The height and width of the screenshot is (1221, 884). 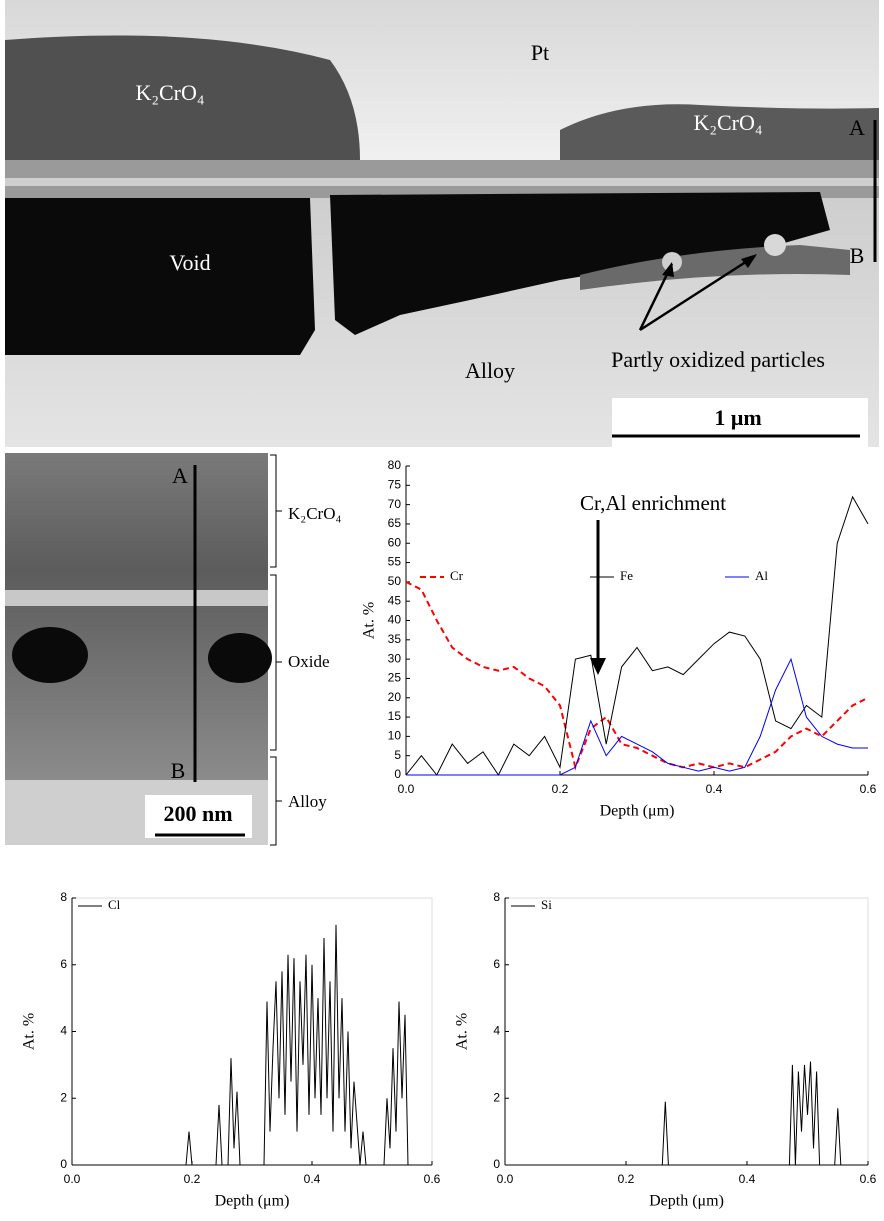 What do you see at coordinates (598, 666) in the screenshot?
I see `annotation-arrowhead` at bounding box center [598, 666].